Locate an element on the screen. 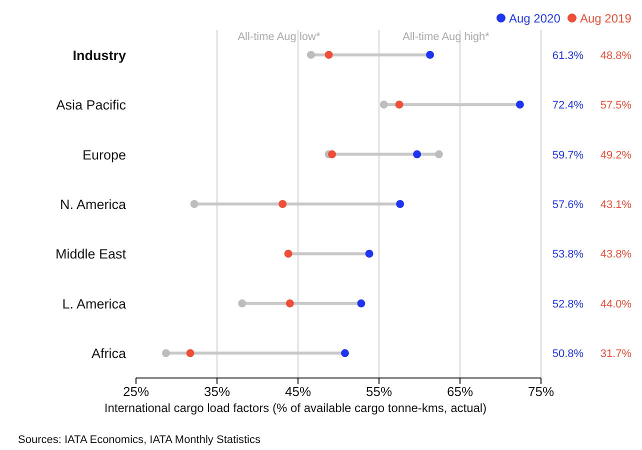  y-tick-label: N. America is located at coordinates (93, 204).